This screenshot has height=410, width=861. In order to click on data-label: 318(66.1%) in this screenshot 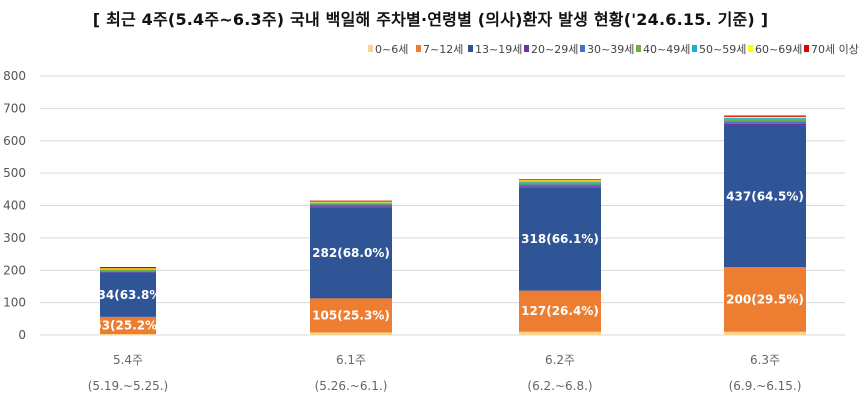, I will do `click(560, 239)`.